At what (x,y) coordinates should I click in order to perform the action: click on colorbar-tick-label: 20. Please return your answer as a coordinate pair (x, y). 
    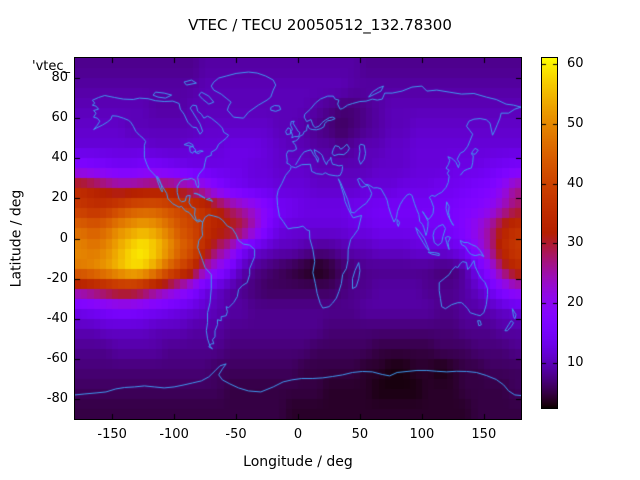
    Looking at the image, I should click on (575, 303).